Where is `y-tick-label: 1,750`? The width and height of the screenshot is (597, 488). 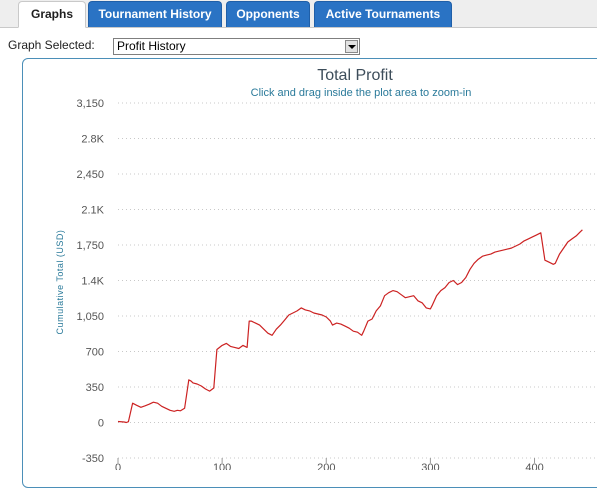
y-tick-label: 1,750 is located at coordinates (90, 246).